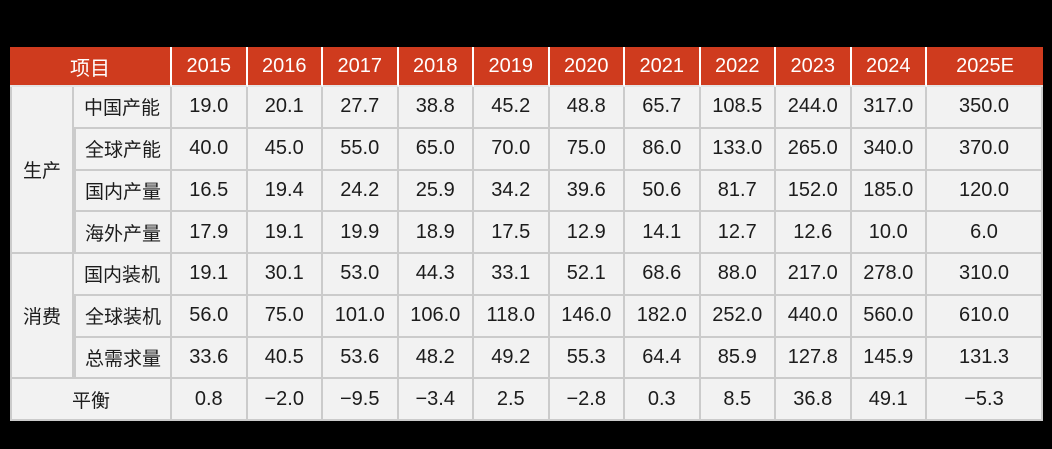 Image resolution: width=1052 pixels, height=449 pixels. I want to click on value-cell: 25.9, so click(436, 191).